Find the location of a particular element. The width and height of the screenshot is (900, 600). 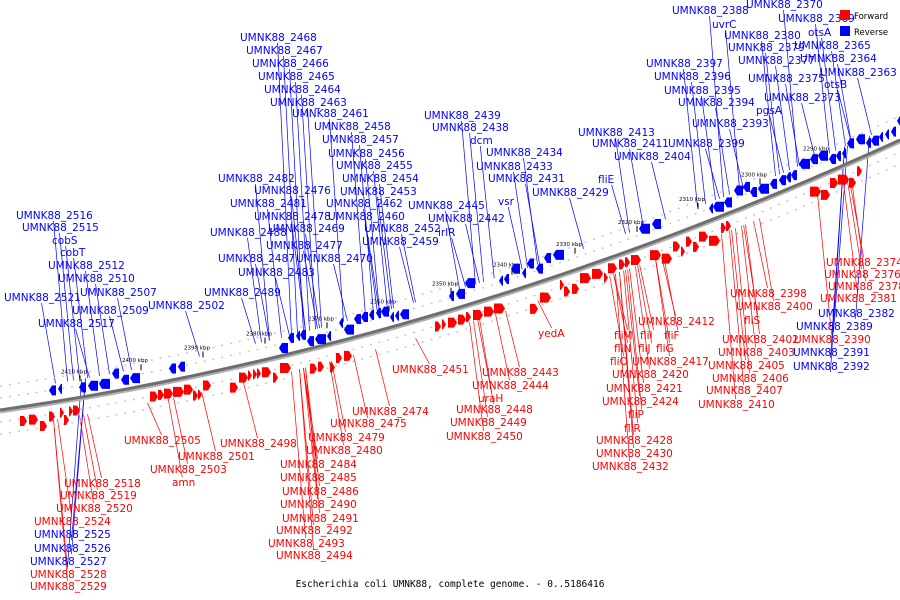

reverse-gene-label: UMNK88_2377 is located at coordinates (776, 61).